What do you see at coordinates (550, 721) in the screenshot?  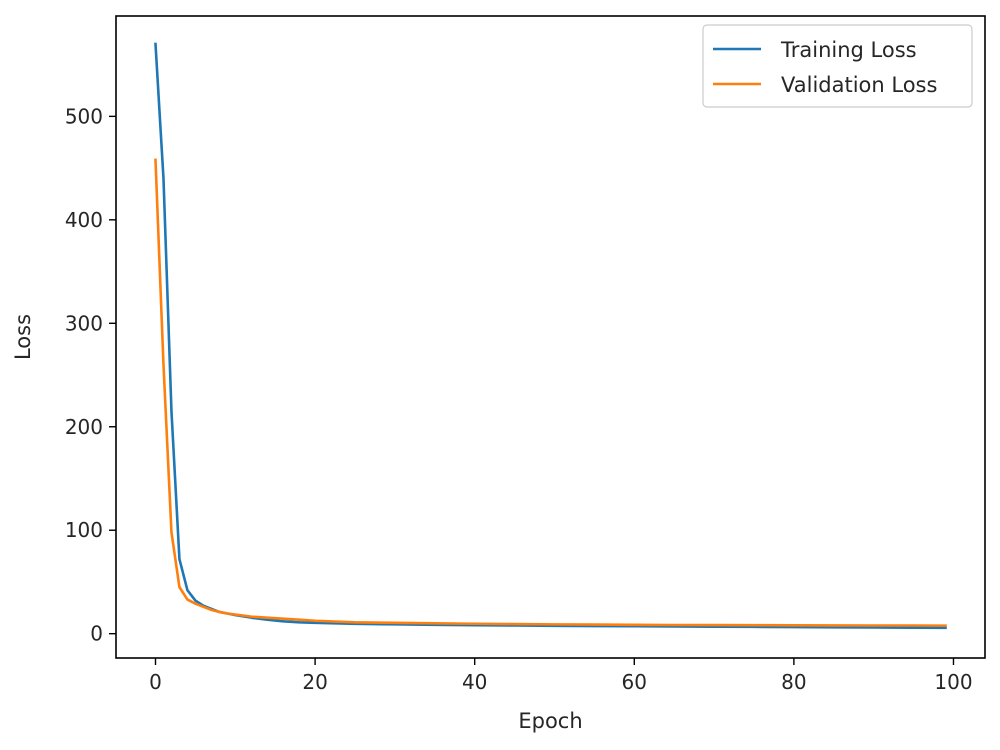 I see `x-axis-label: Epoch` at bounding box center [550, 721].